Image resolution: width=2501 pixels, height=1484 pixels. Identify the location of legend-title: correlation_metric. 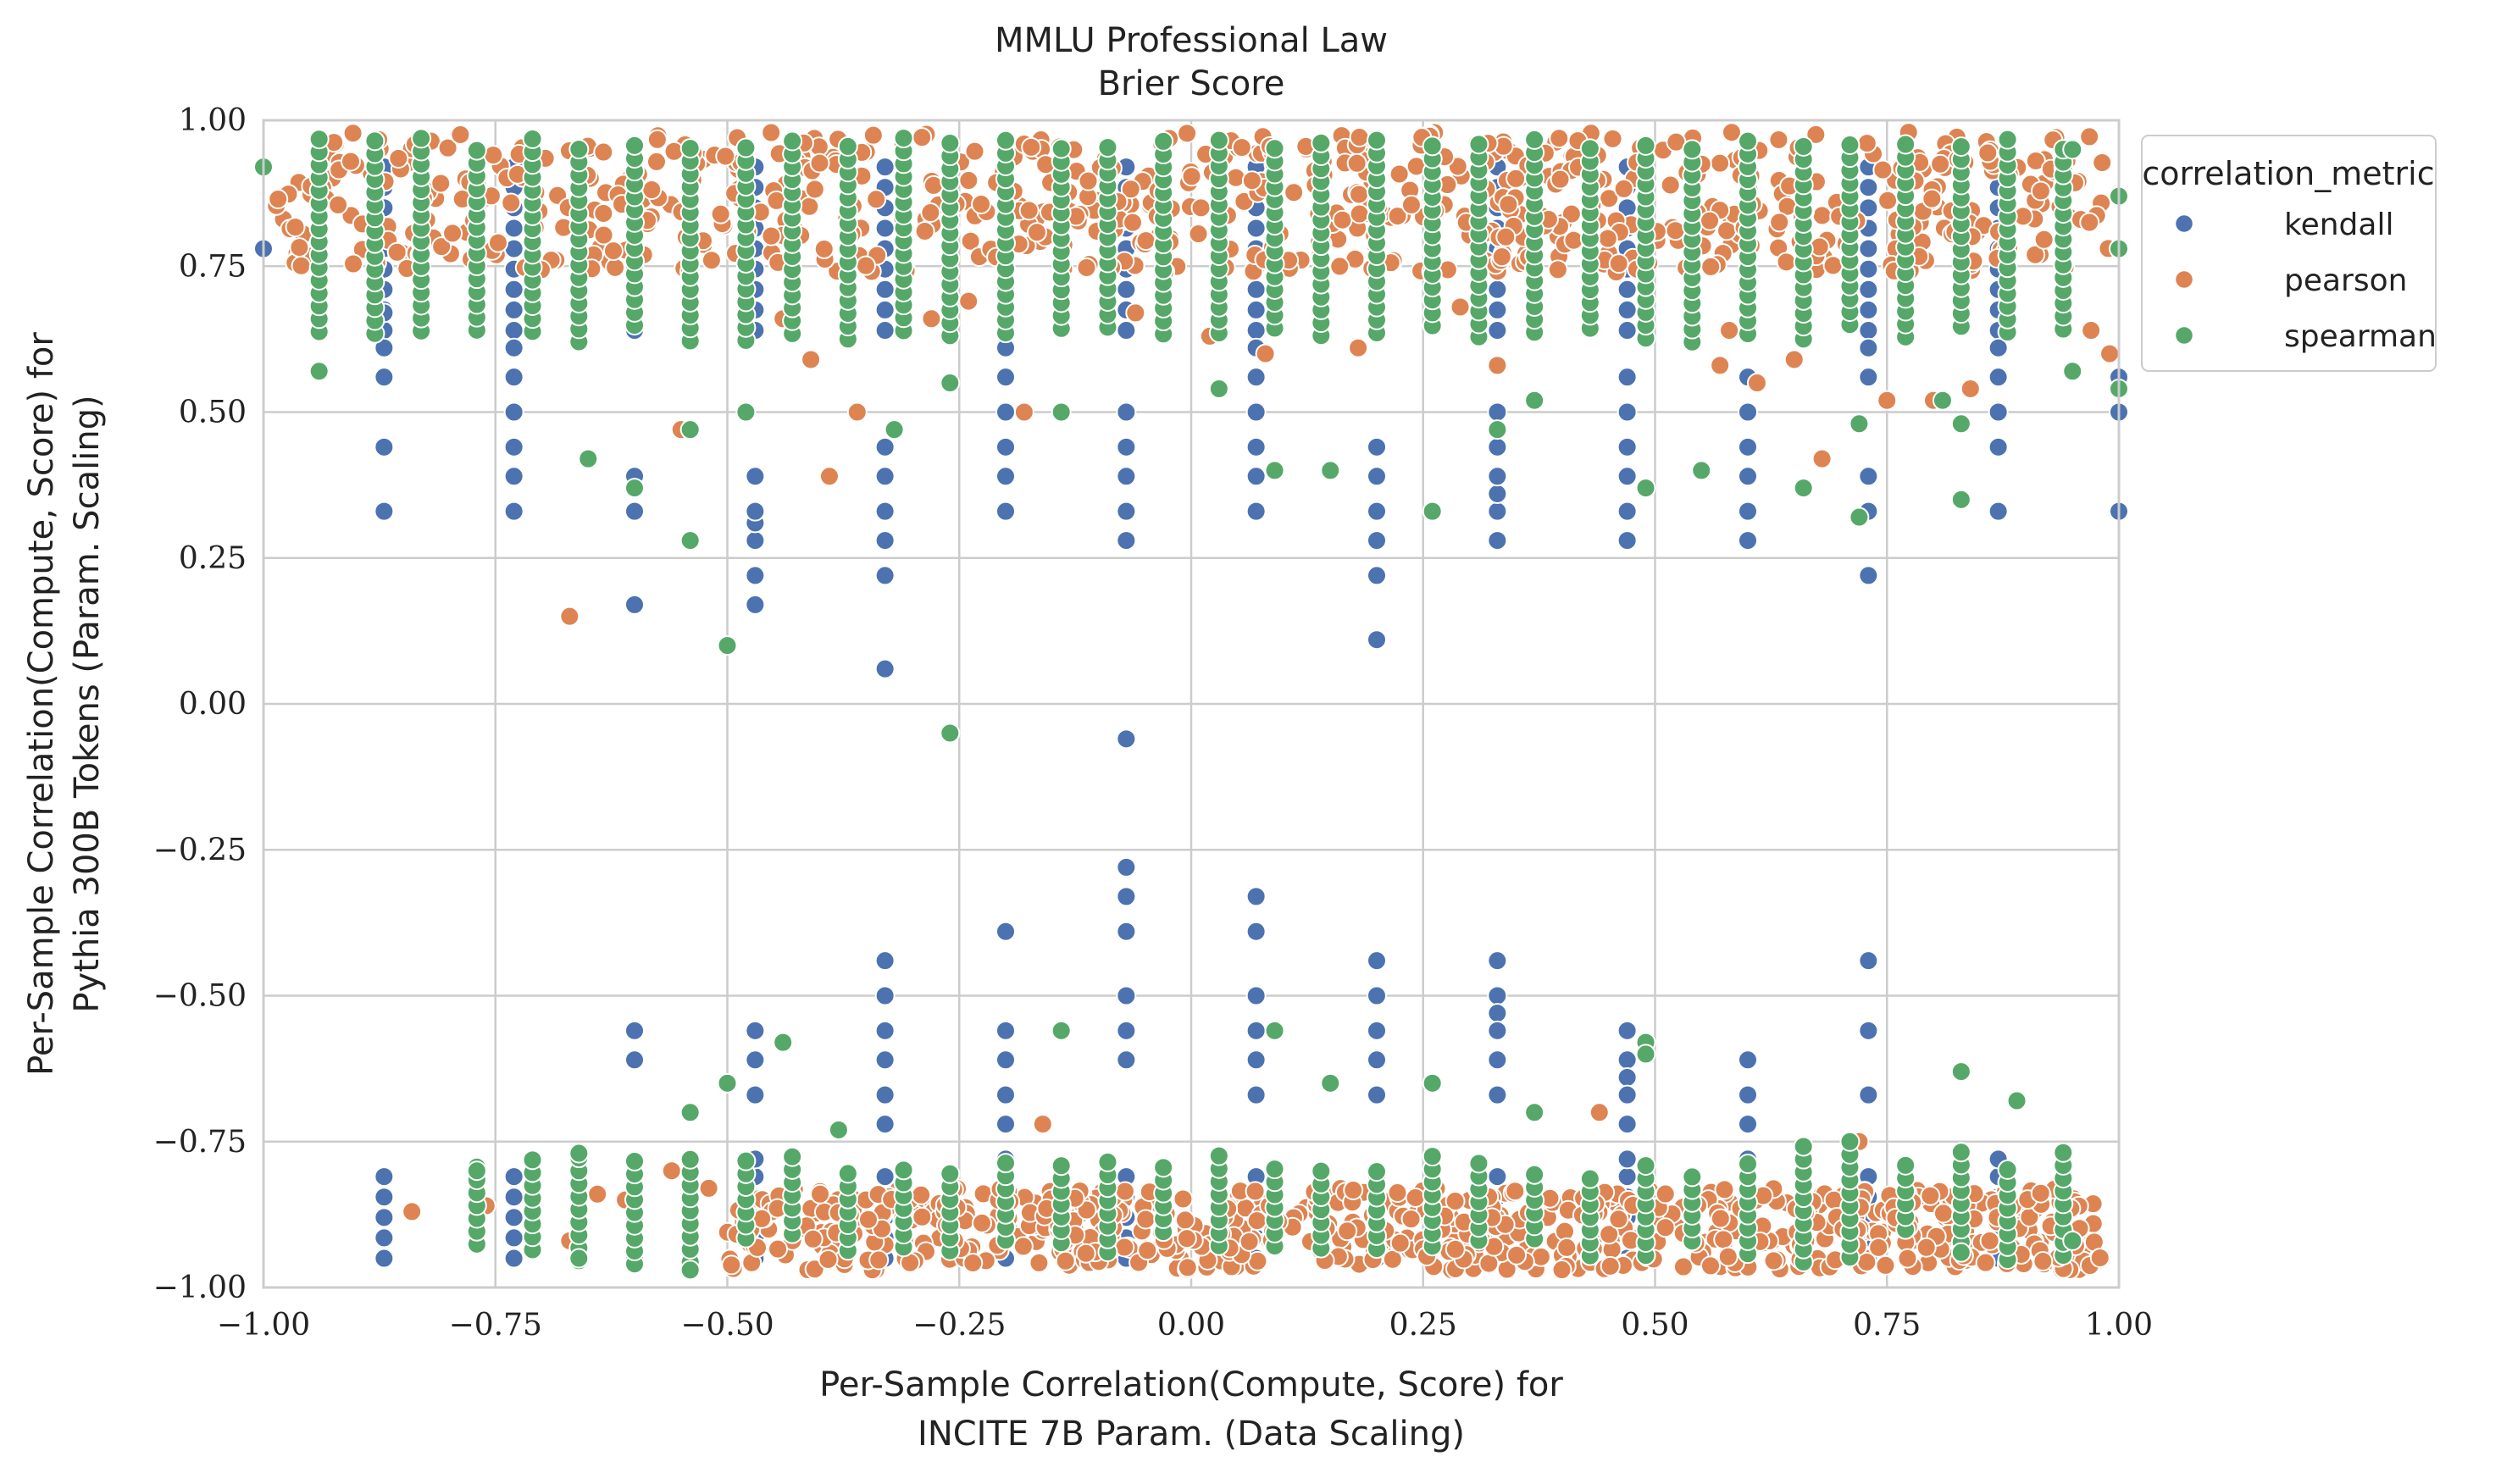
(2288, 173).